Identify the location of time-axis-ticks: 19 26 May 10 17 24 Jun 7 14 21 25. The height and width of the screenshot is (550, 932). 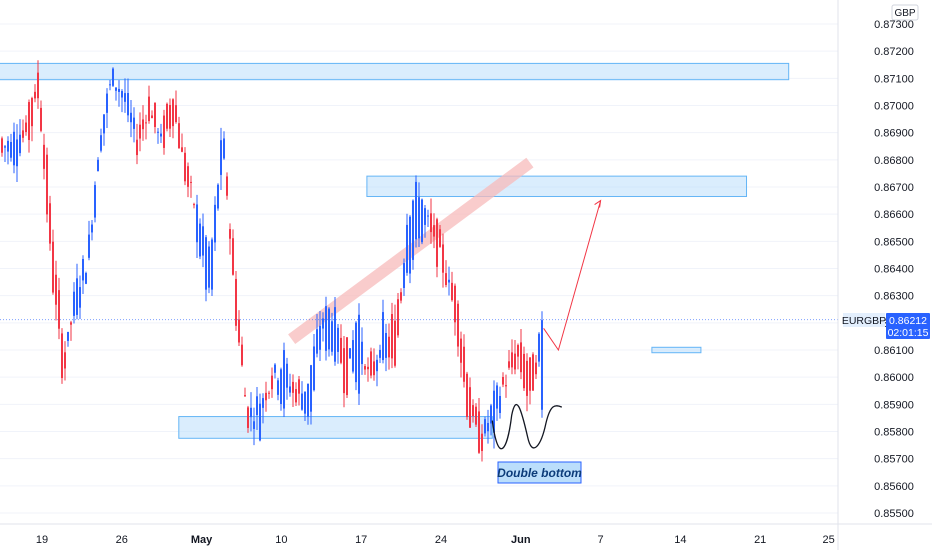
(435, 540).